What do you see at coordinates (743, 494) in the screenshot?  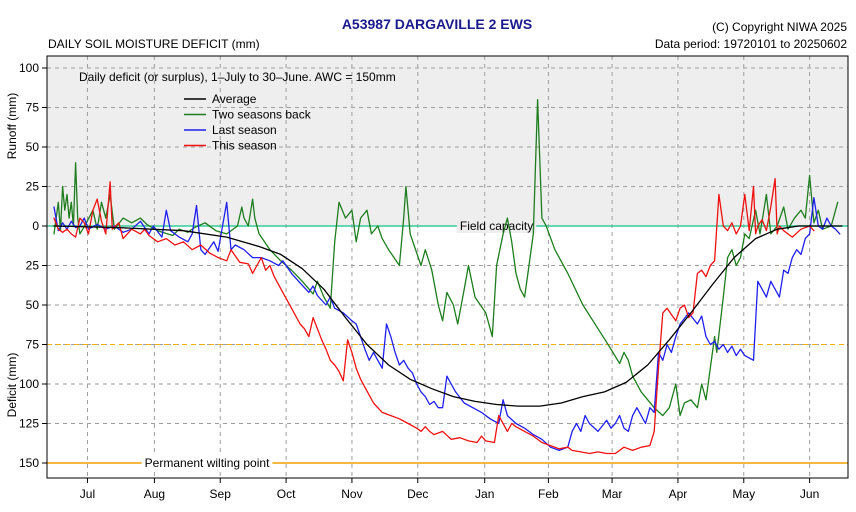 I see `x-tick-label: May` at bounding box center [743, 494].